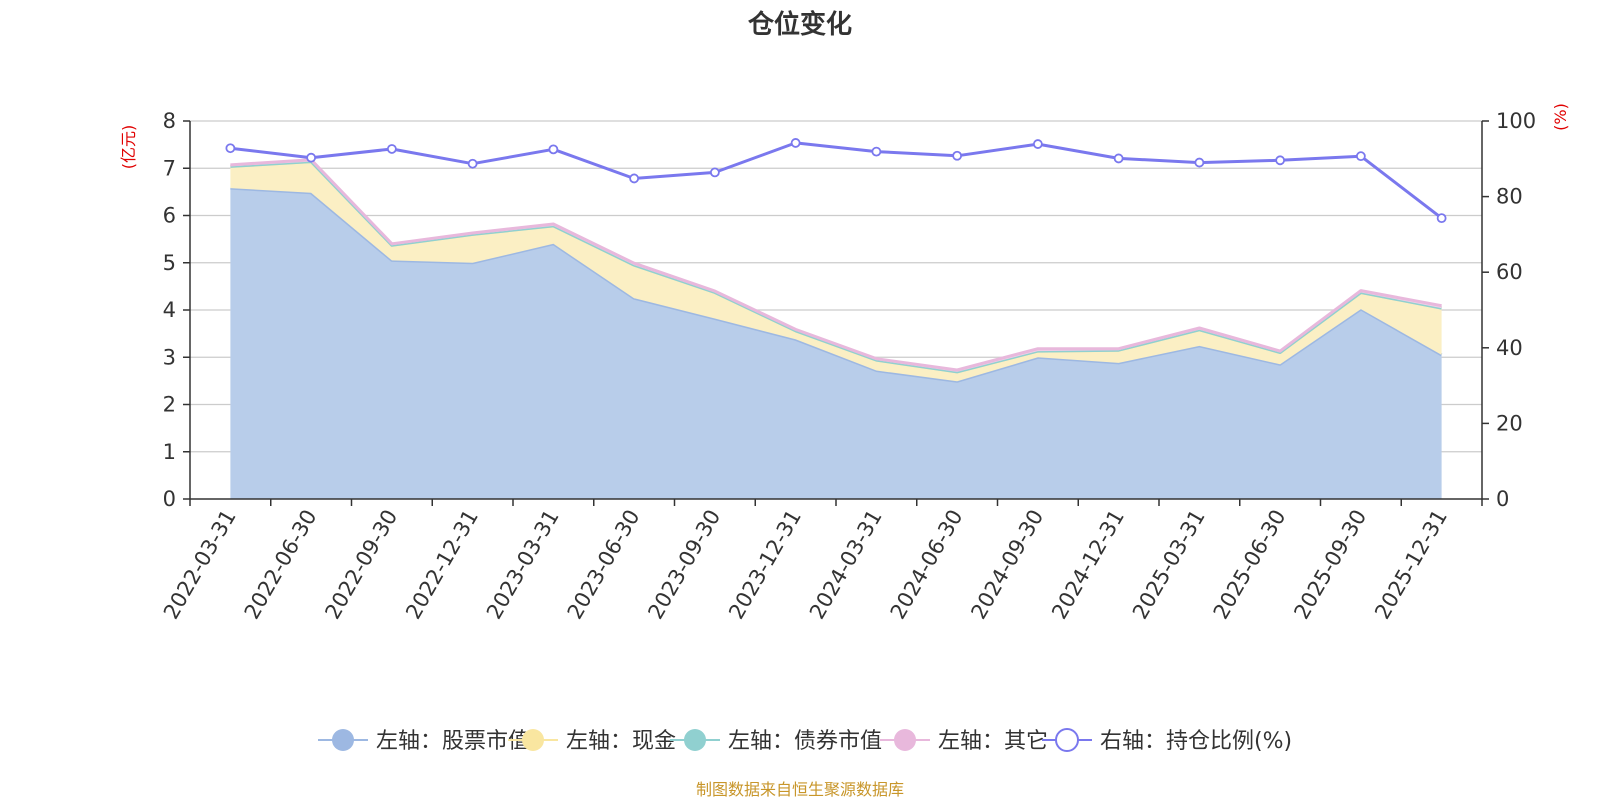 Image resolution: width=1600 pixels, height=800 pixels. I want to click on x-tick-label-1: 2022-06-30, so click(281, 565).